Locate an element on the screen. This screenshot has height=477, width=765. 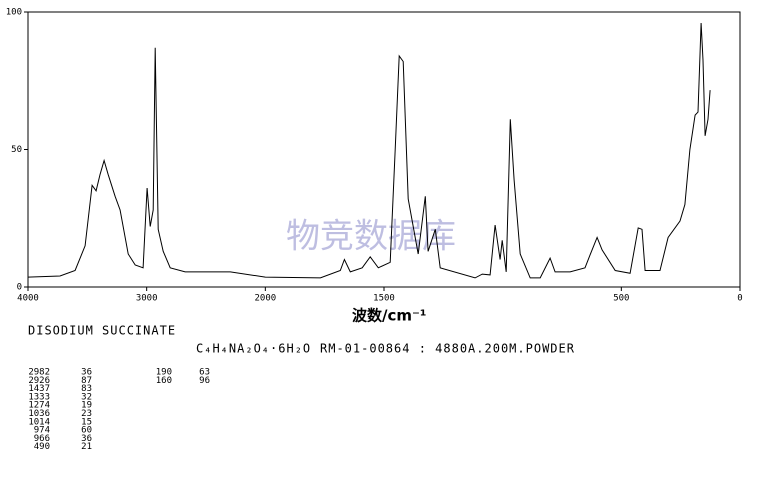
peak-intensity: 15 is located at coordinates (86, 422).